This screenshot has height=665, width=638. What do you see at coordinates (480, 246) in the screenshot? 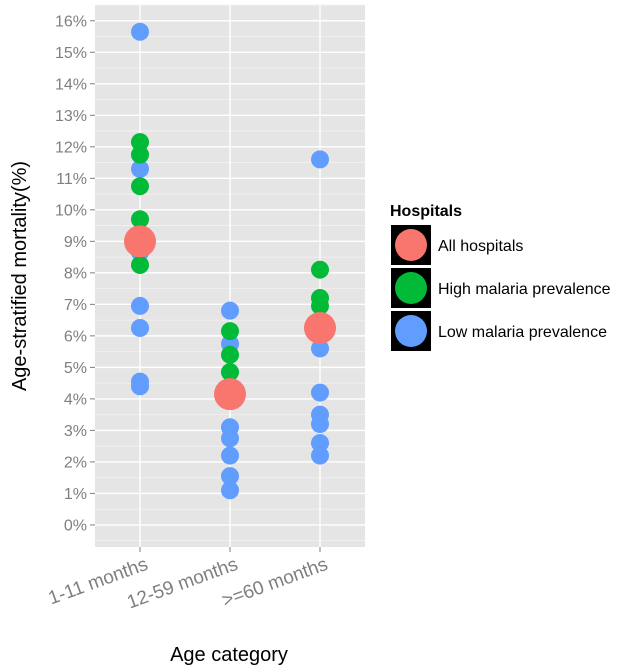
I see `legend-label: All hospitals` at bounding box center [480, 246].